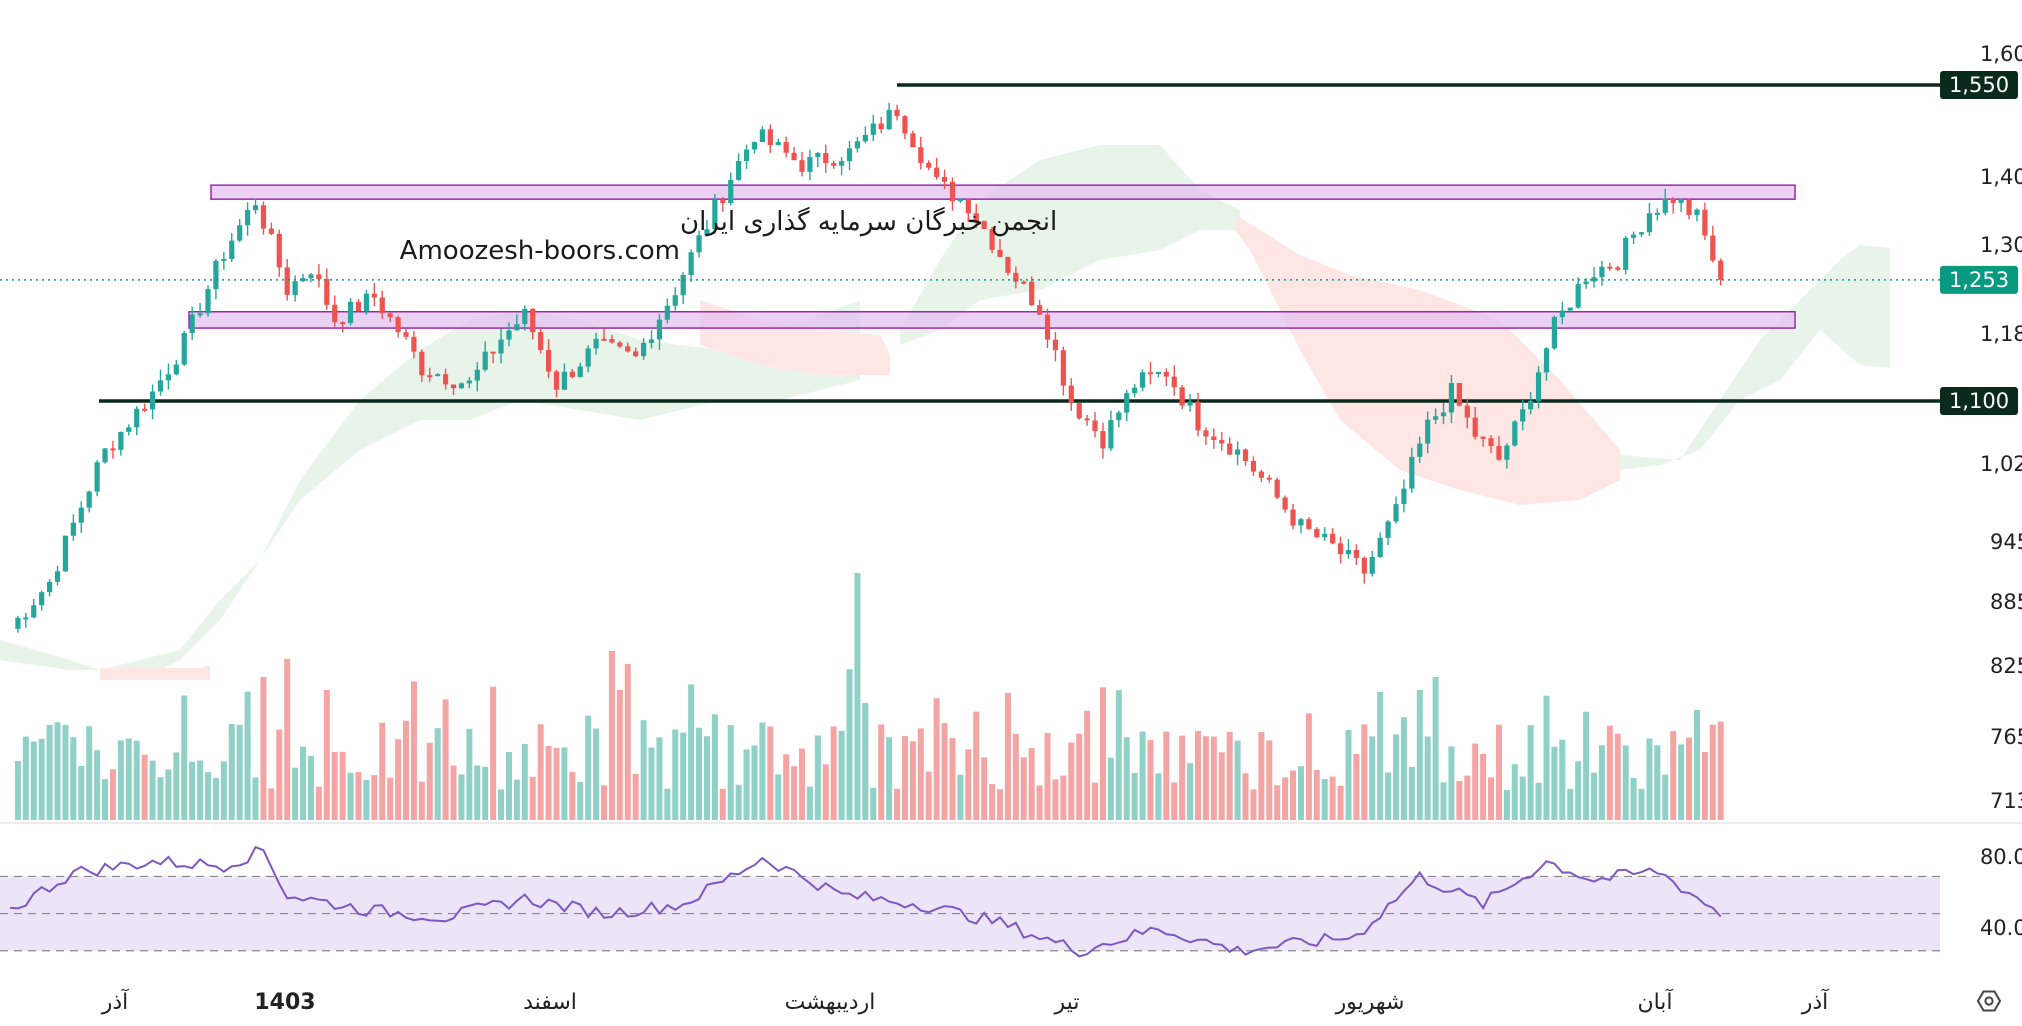 Image resolution: width=2022 pixels, height=1026 pixels. What do you see at coordinates (965, 1001) in the screenshot?
I see `time-axis: آذر 1403 اسفند اردیبهشت تیر شهریور آبان آذر` at bounding box center [965, 1001].